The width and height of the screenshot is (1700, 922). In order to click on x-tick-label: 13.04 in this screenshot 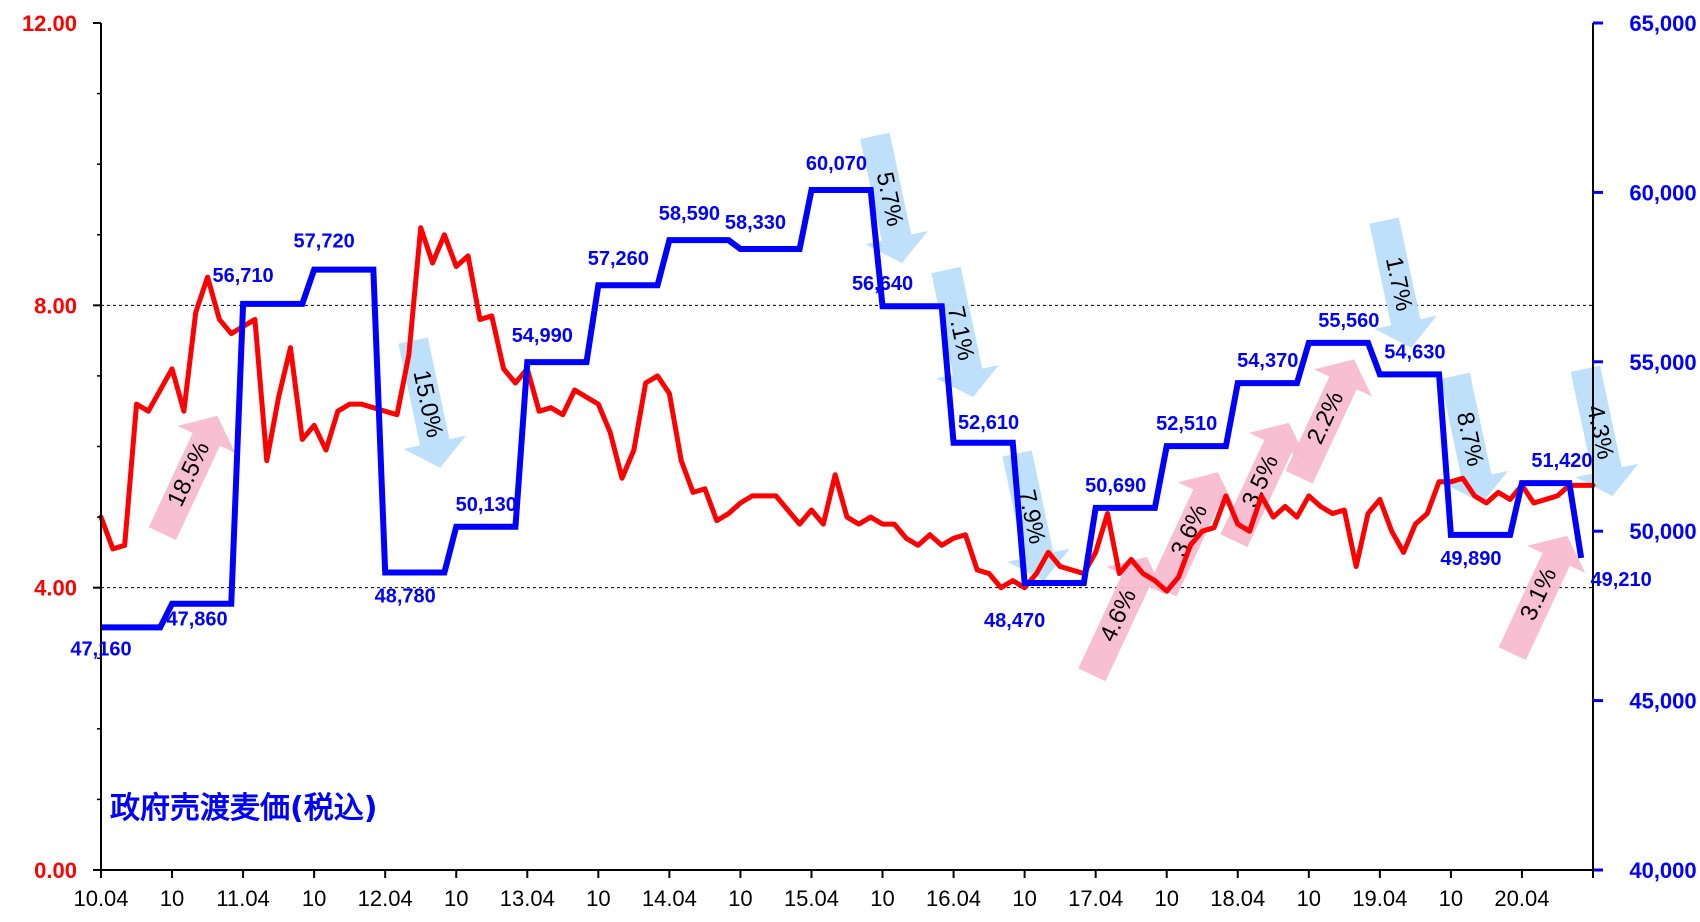, I will do `click(527, 898)`.